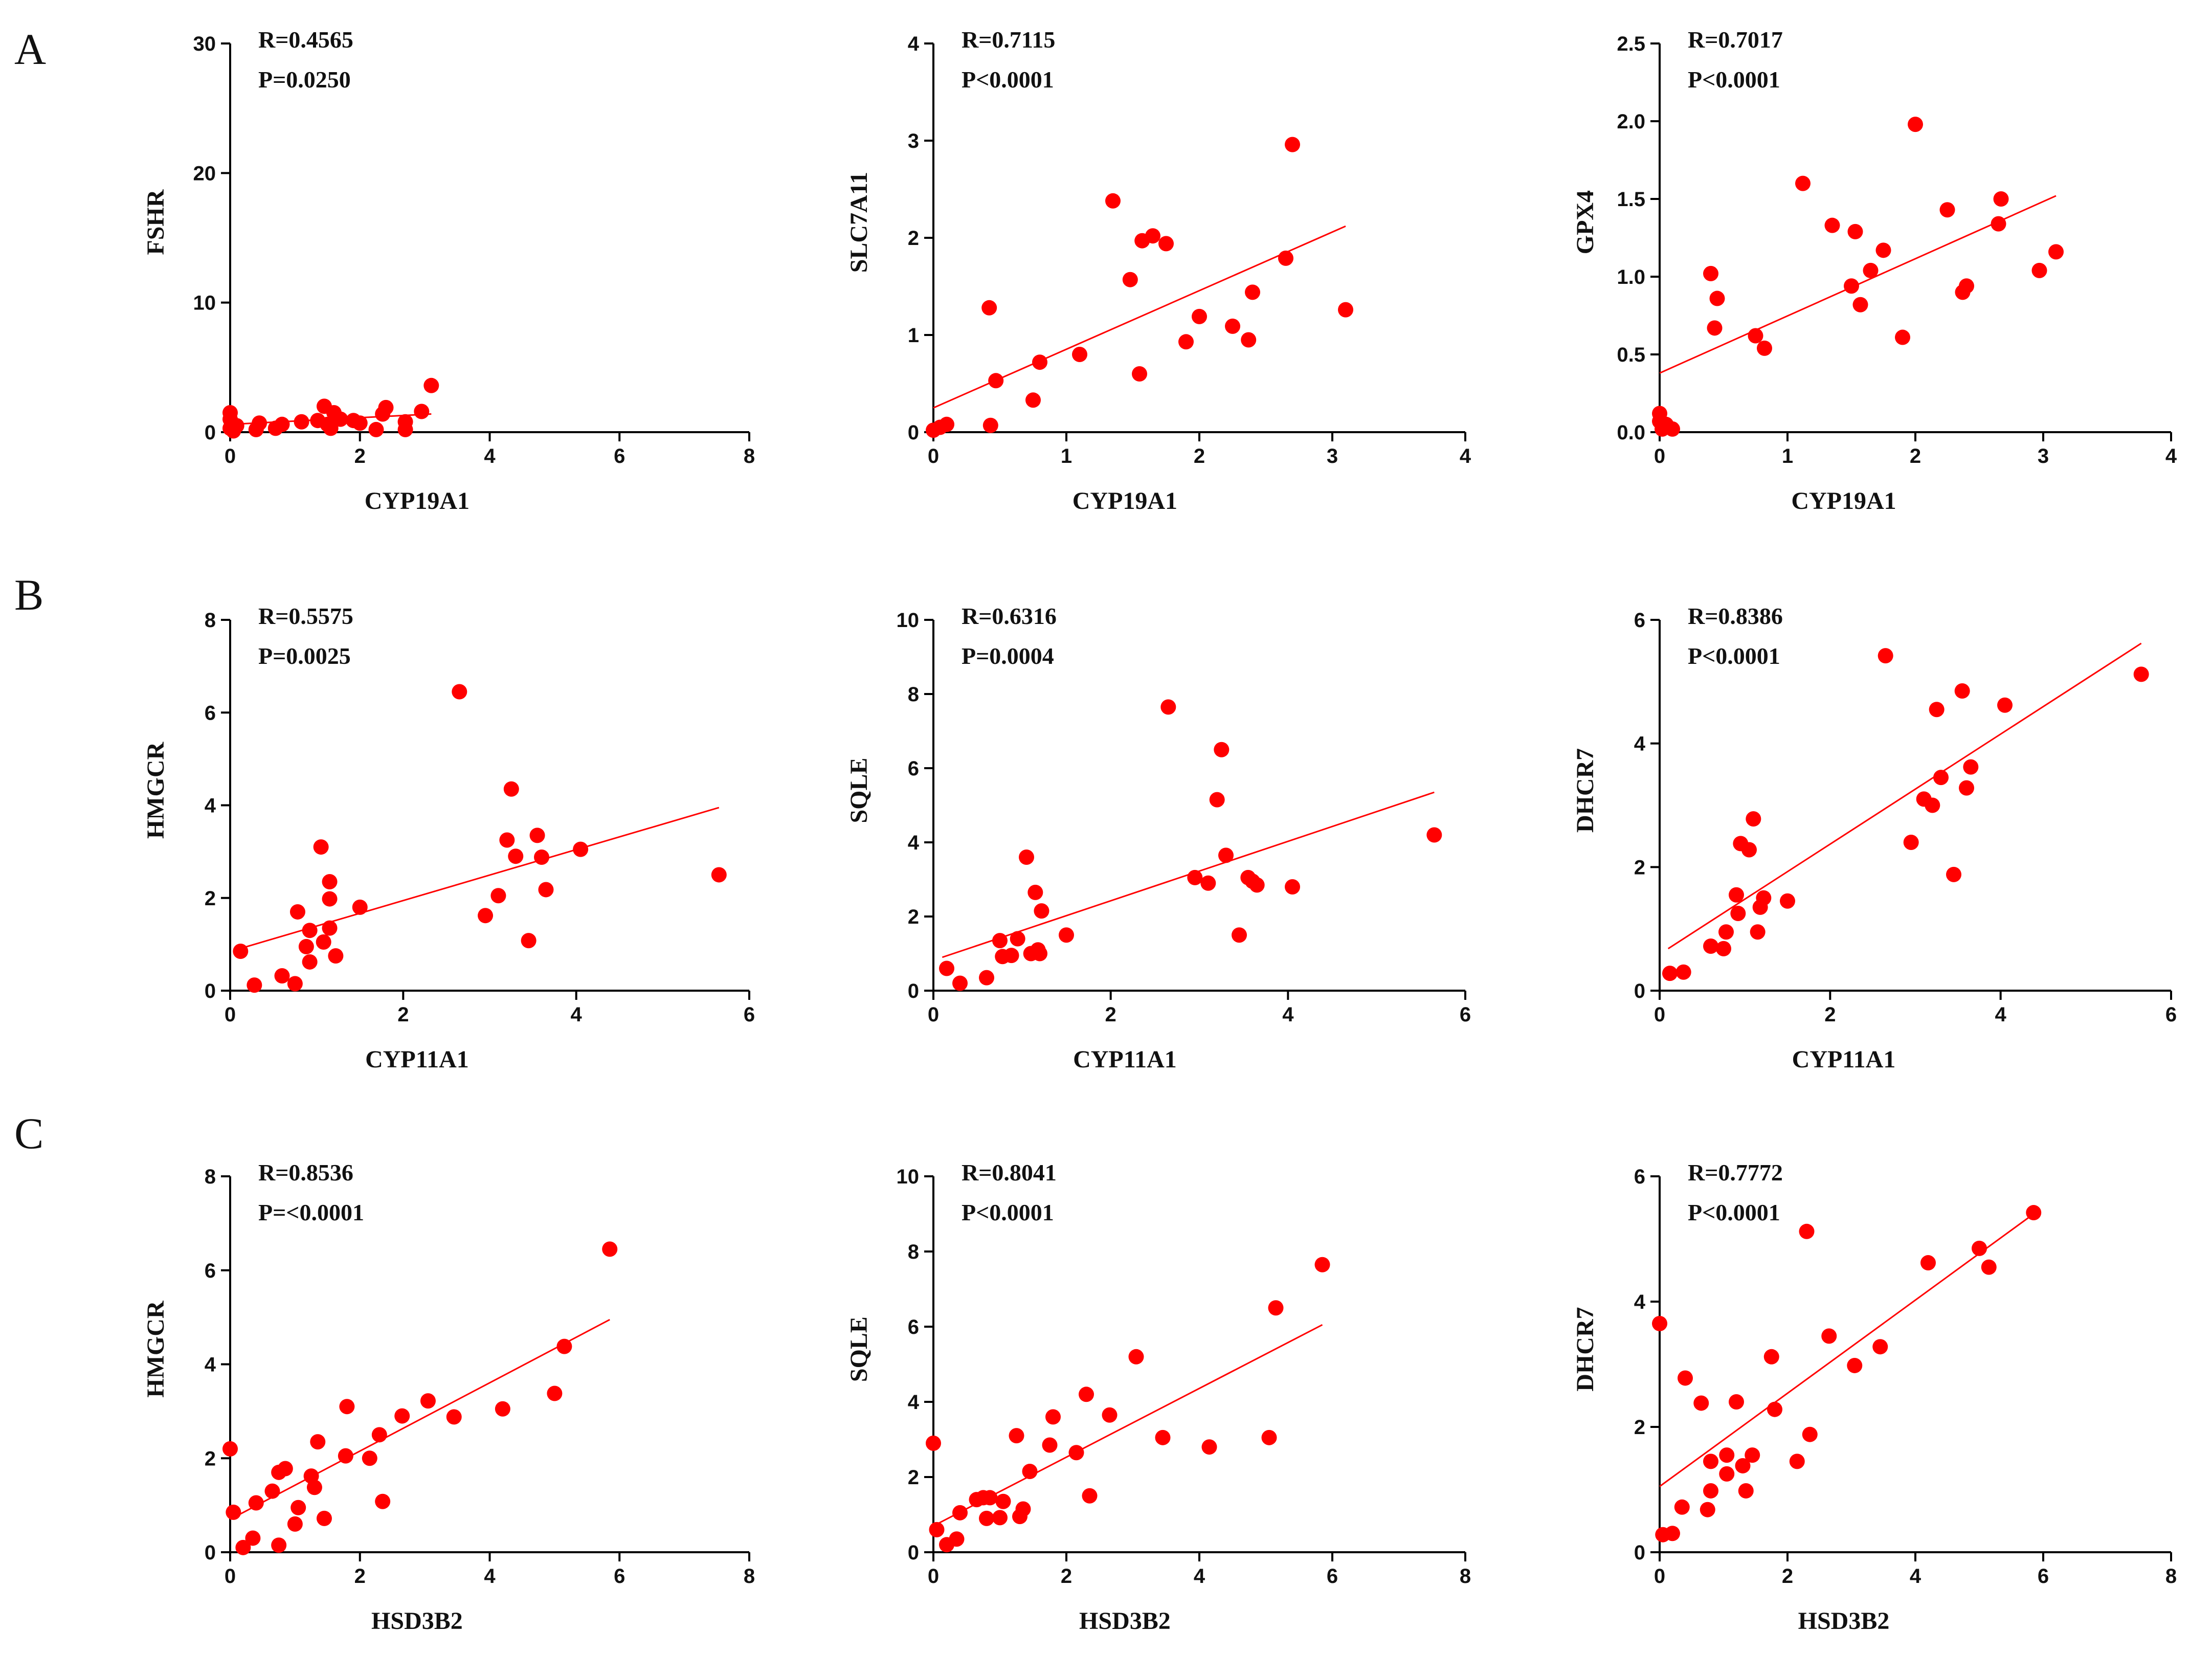 The image size is (2212, 1654). What do you see at coordinates (30, 49) in the screenshot?
I see `panel-label-a: A` at bounding box center [30, 49].